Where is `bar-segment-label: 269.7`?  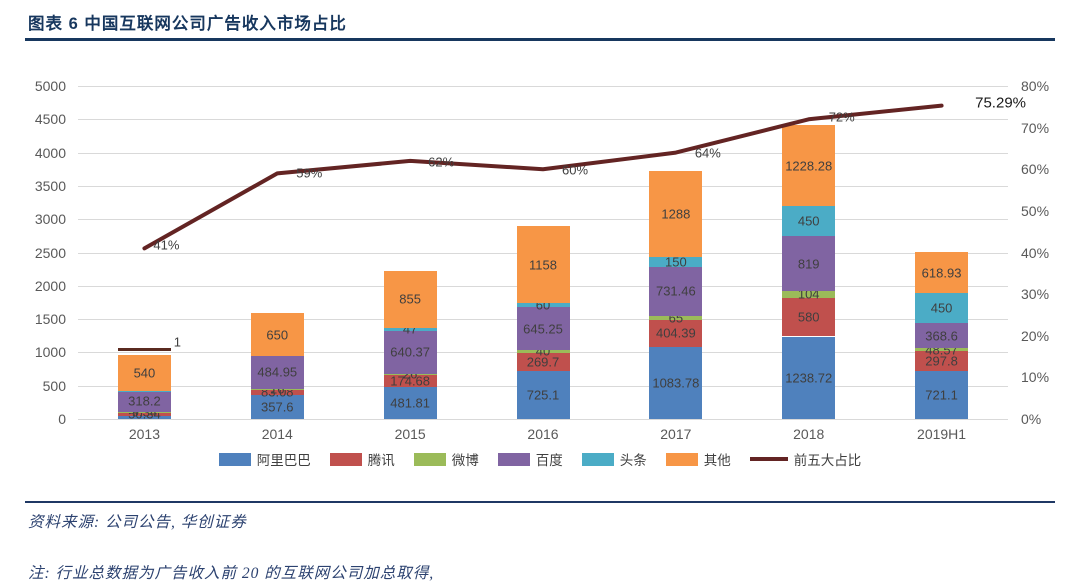 bar-segment-label: 269.7 is located at coordinates (543, 362).